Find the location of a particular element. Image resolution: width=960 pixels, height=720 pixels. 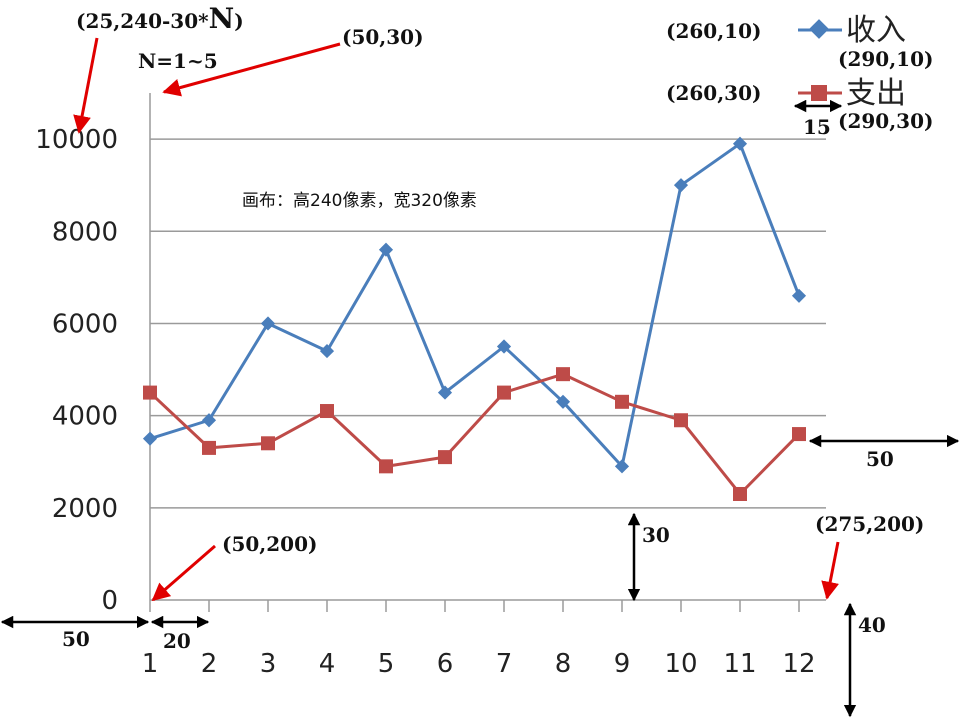

legend-expense-label: 支出 is located at coordinates (876, 93).